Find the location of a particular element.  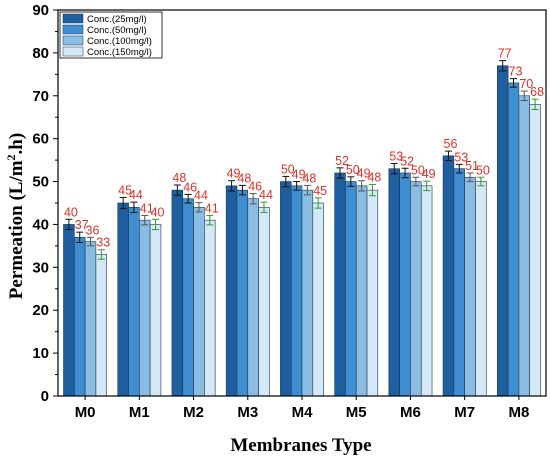

y-tick-label: 10 is located at coordinates (40, 353).